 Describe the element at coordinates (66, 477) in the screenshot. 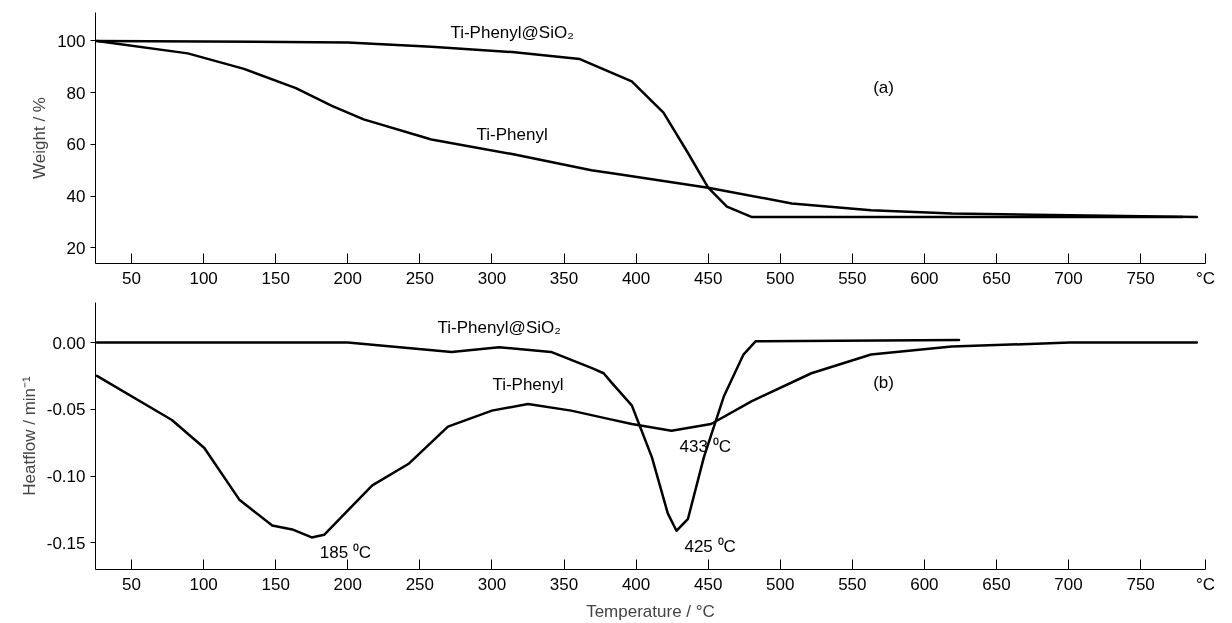

I see `y-tick-label: -0.10` at that location.